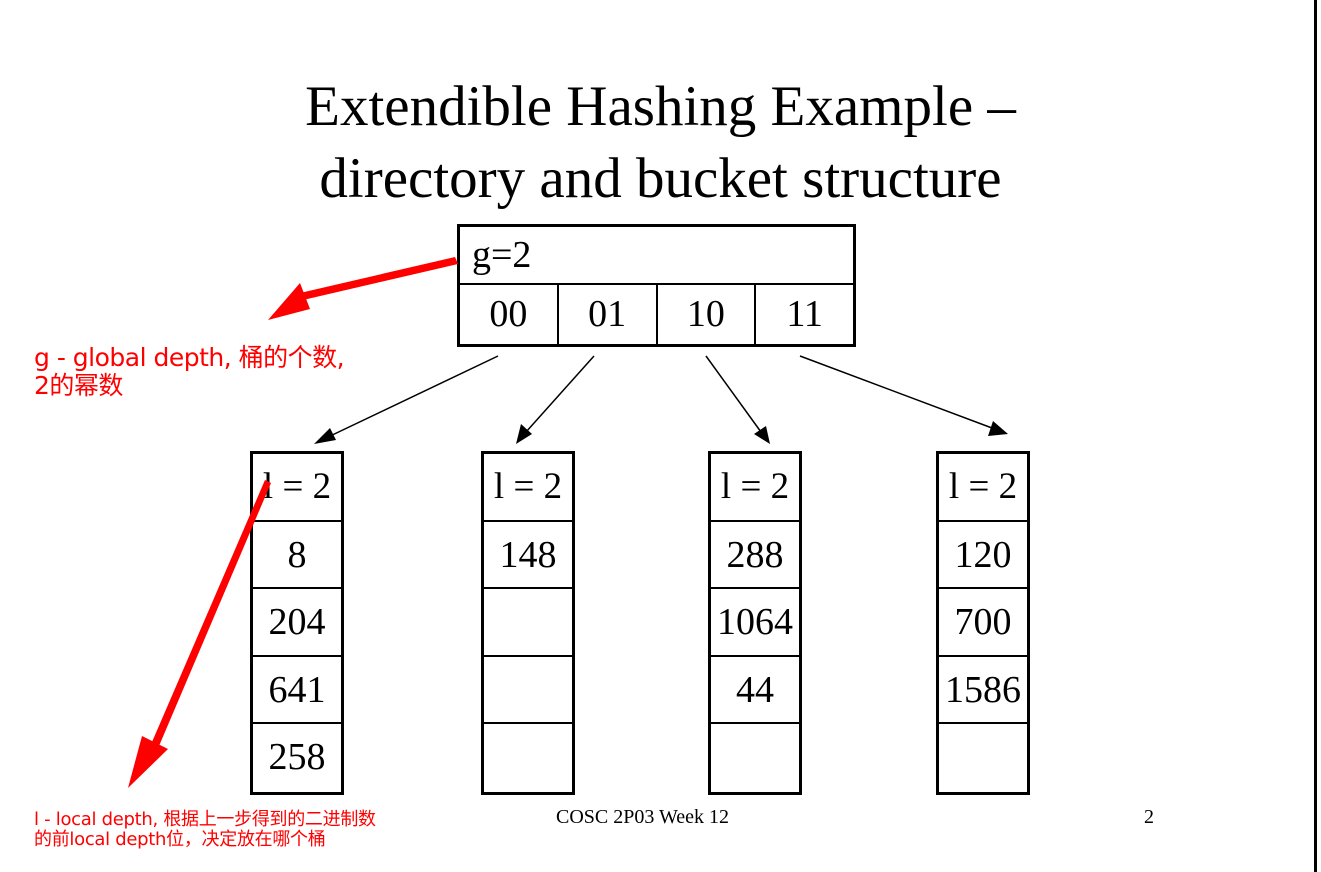  I want to click on slide-right-border, so click(1315, 436).